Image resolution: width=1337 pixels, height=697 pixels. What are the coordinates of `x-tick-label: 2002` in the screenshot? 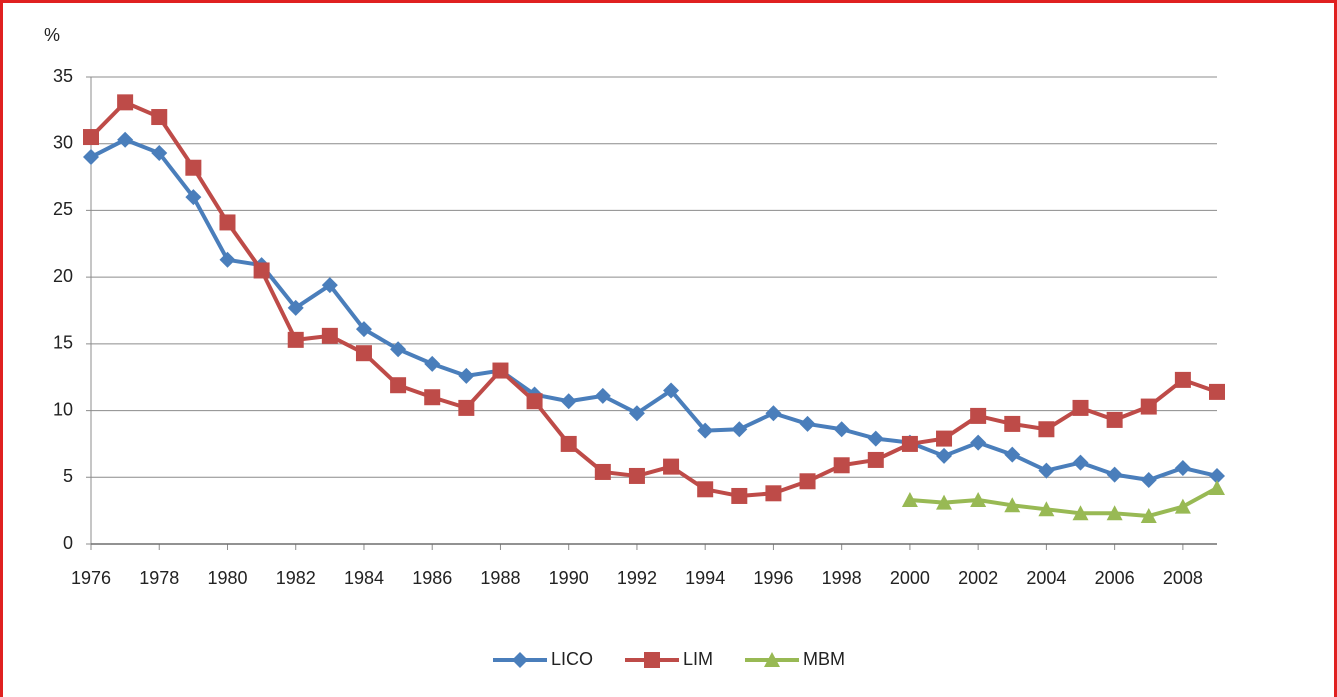 It's located at (978, 578).